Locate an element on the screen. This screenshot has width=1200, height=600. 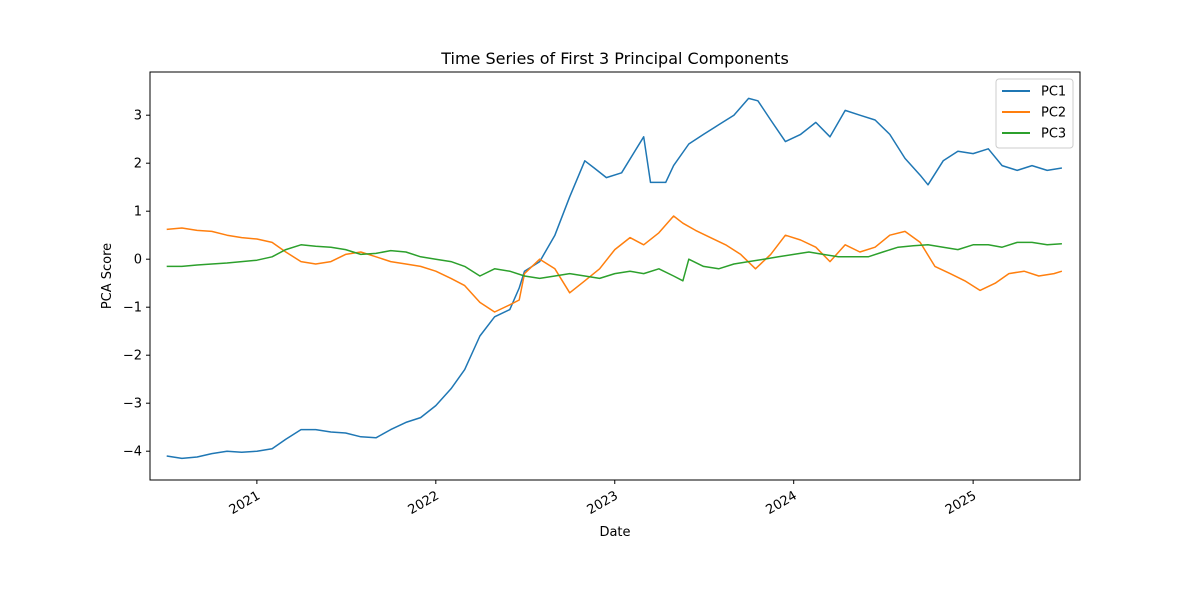
series-line-pc3 is located at coordinates (614, 261).